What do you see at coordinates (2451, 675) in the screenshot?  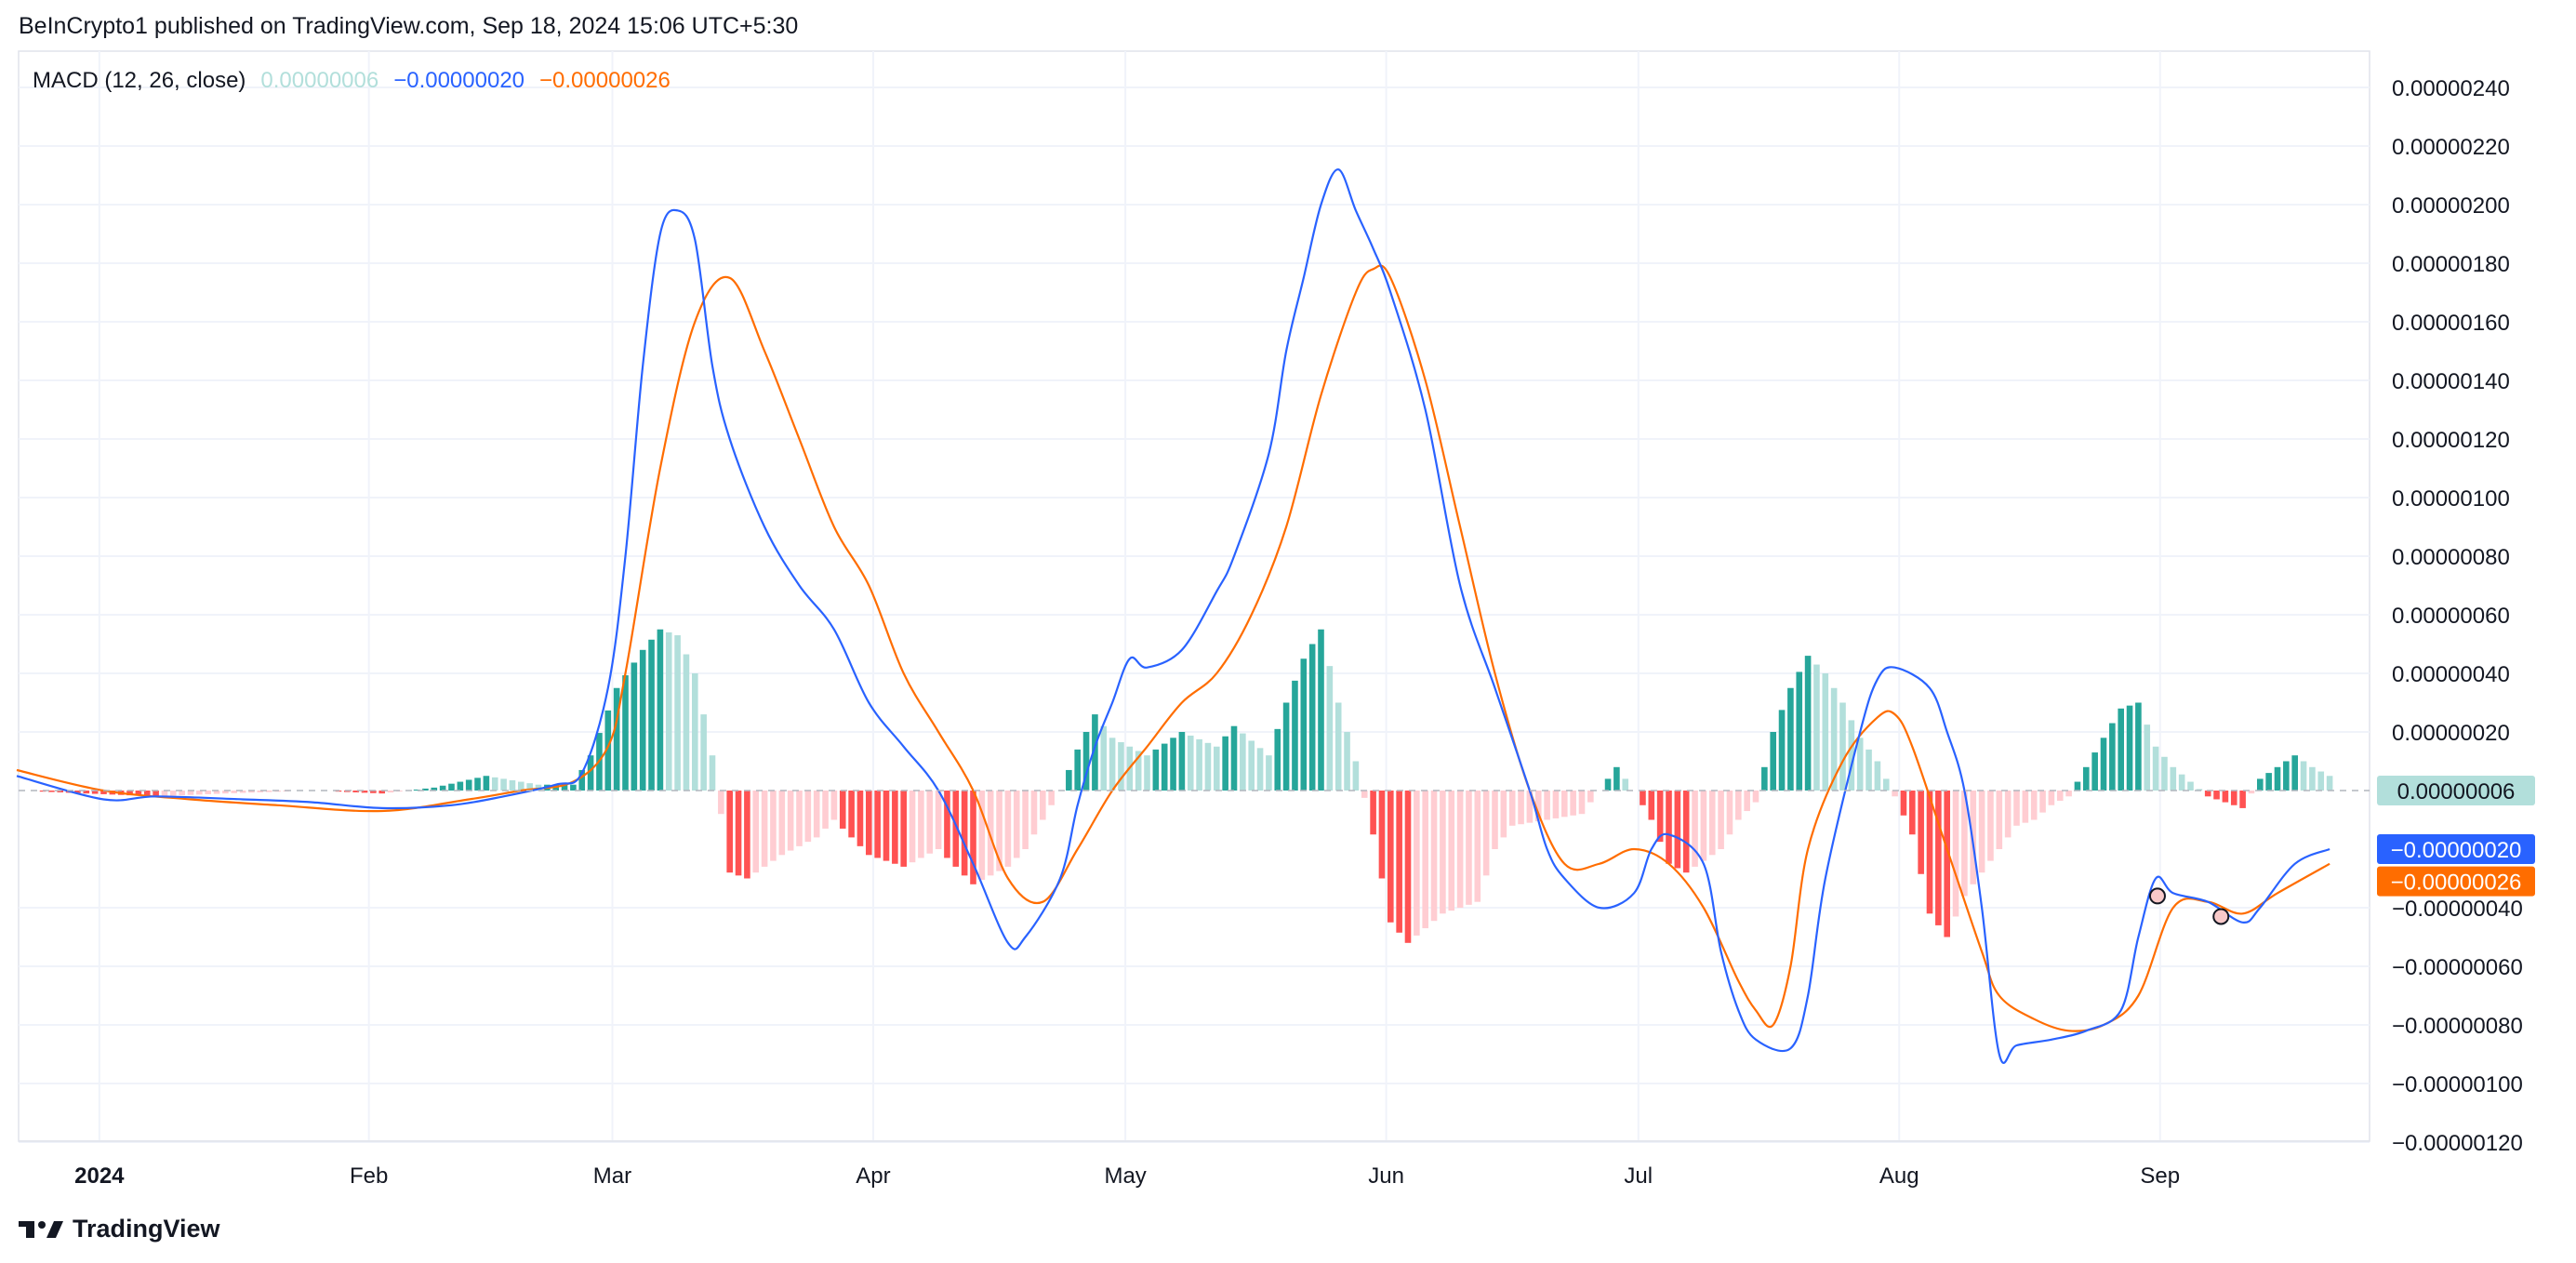 I see `y-tick-label: 0.00000040` at bounding box center [2451, 675].